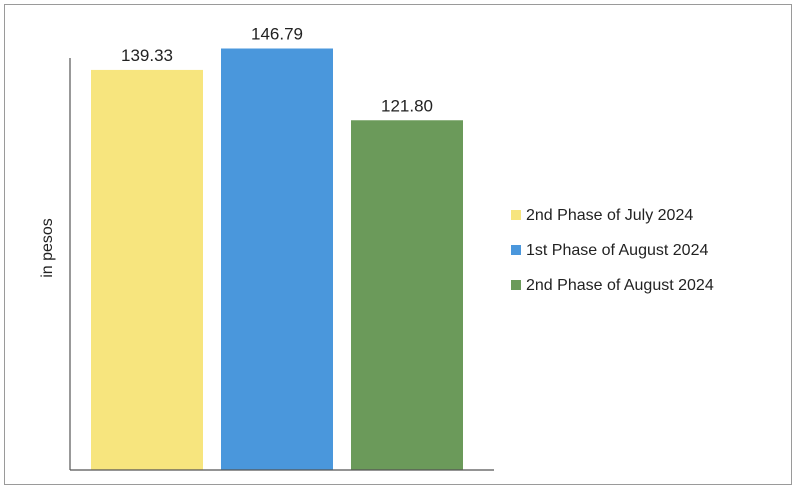 The image size is (800, 491). Describe the element at coordinates (407, 105) in the screenshot. I see `bar-value-label-3: 121.80` at that location.